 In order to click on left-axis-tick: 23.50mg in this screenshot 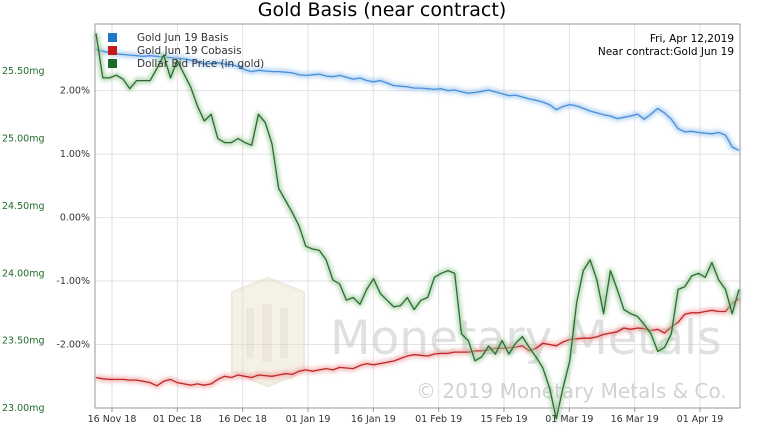, I will do `click(23, 341)`.